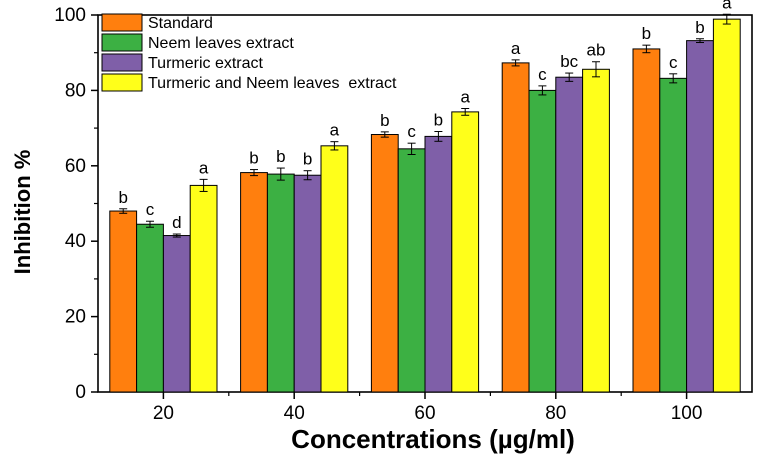  Describe the element at coordinates (75, 166) in the screenshot. I see `y-tick-label: 60` at that location.